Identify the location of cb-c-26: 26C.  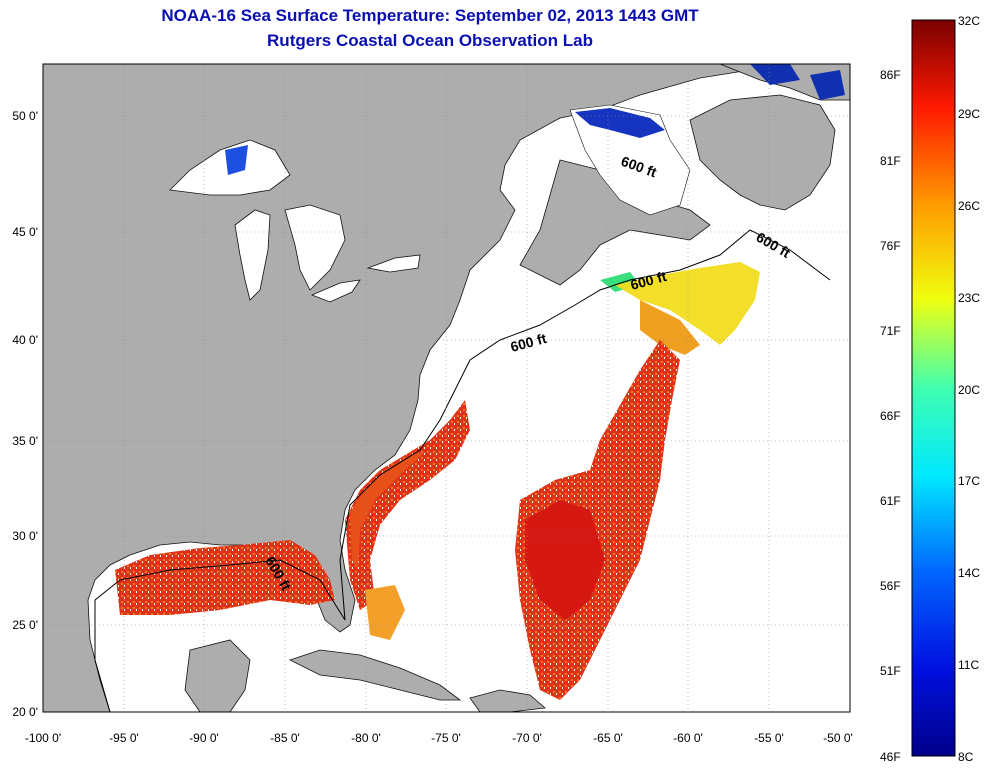
(969, 206).